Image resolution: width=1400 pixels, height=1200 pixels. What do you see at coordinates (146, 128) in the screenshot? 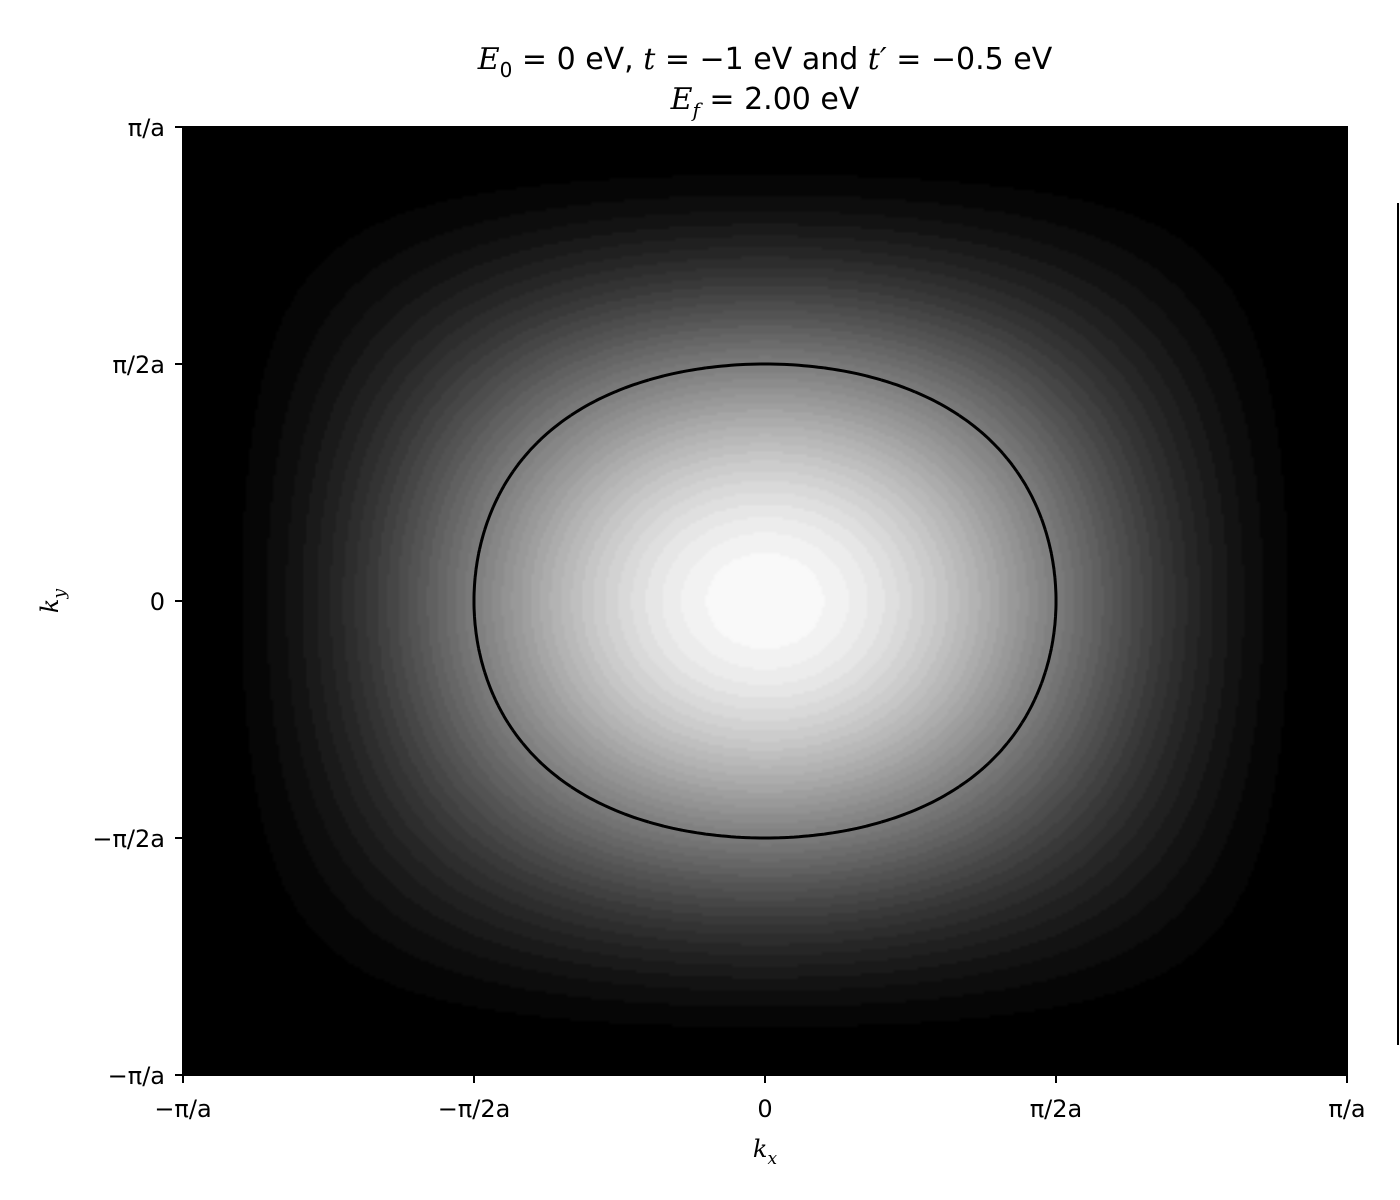
I see `y-tick-label: π/a` at bounding box center [146, 128].